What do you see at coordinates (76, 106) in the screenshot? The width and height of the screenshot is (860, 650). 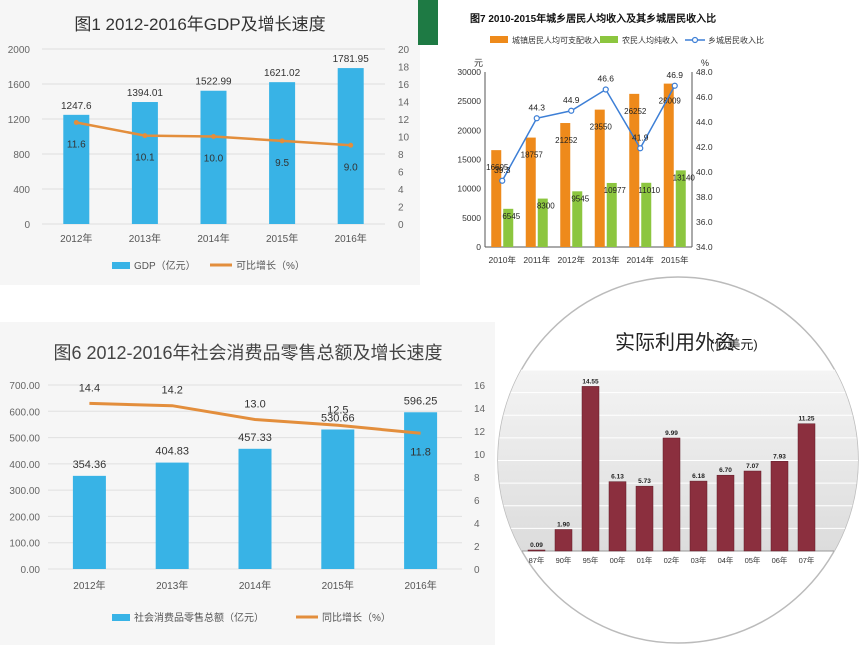 I see `bar-value-label: 1247.6` at bounding box center [76, 106].